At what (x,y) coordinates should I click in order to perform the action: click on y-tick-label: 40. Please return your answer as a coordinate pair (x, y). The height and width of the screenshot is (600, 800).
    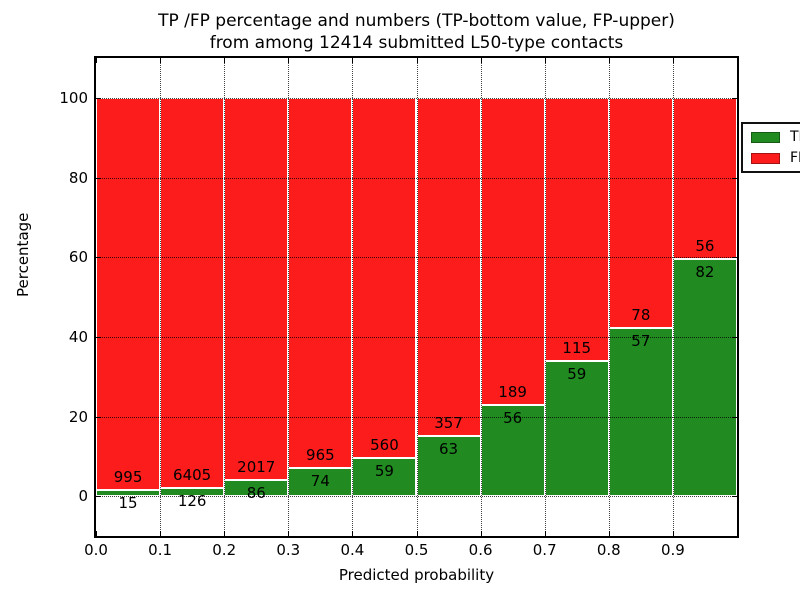
    Looking at the image, I should click on (78, 336).